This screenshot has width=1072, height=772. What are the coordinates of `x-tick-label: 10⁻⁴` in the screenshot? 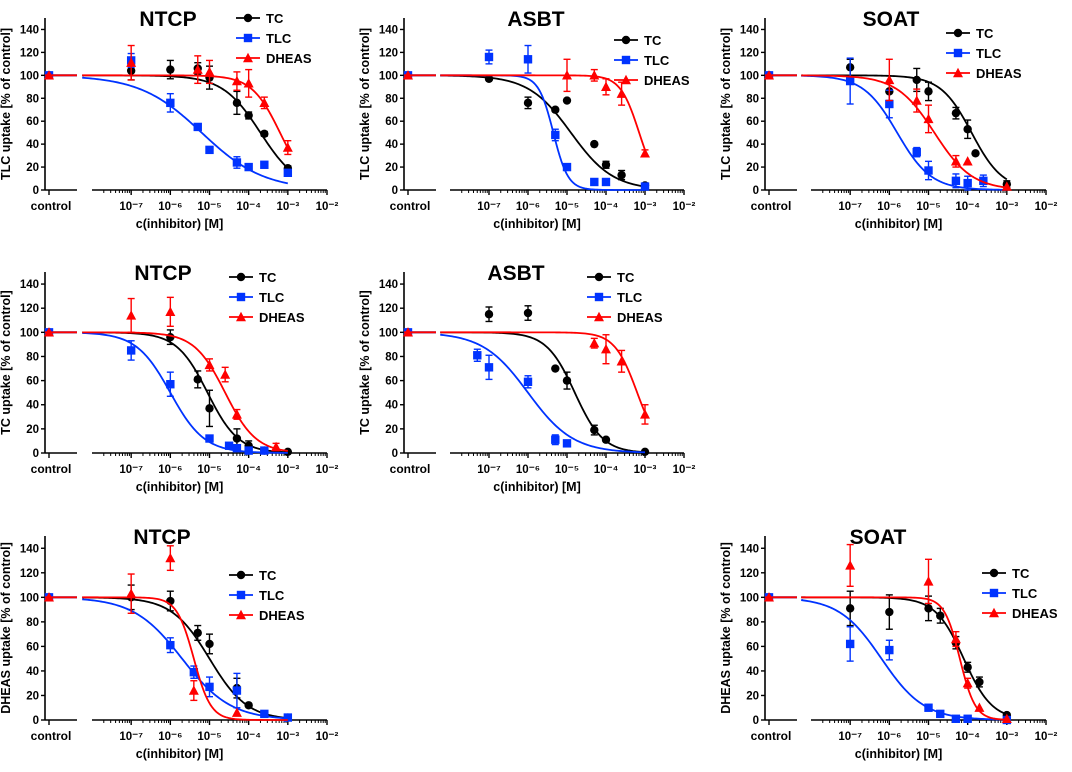 It's located at (248, 470).